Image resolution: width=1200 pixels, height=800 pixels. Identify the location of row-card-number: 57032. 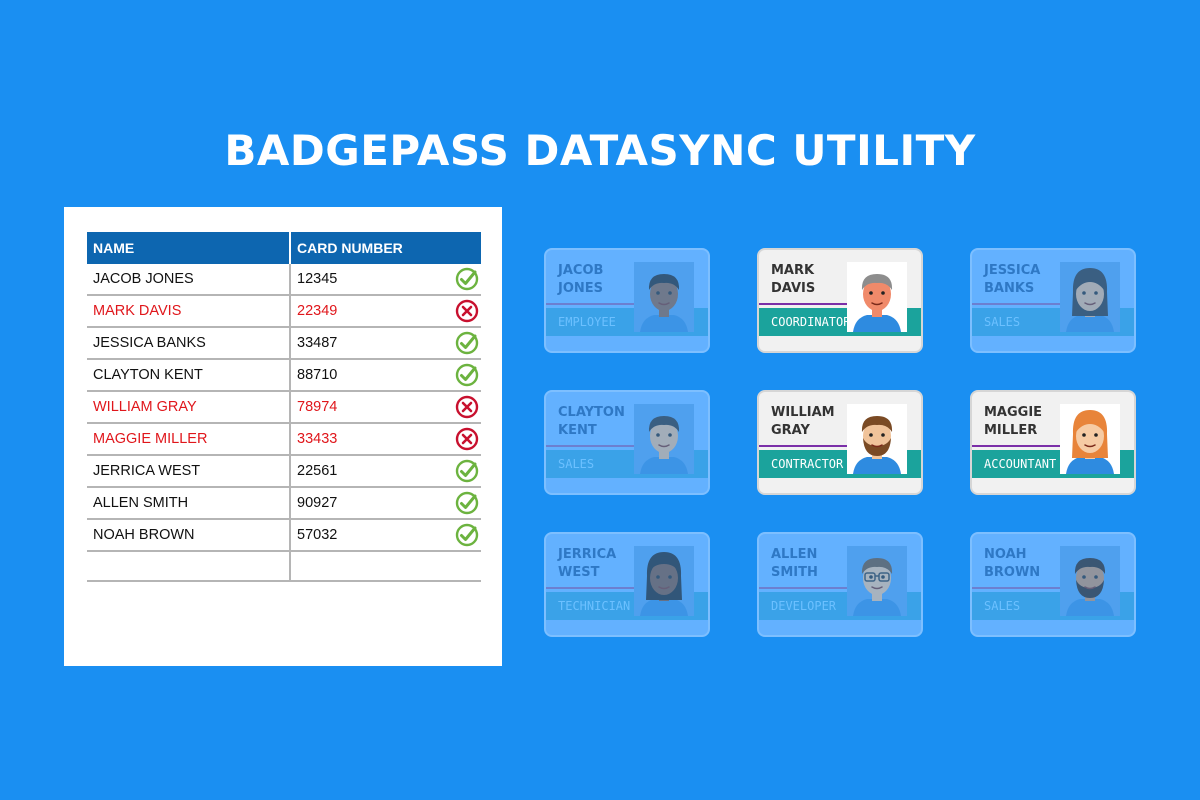
(317, 535).